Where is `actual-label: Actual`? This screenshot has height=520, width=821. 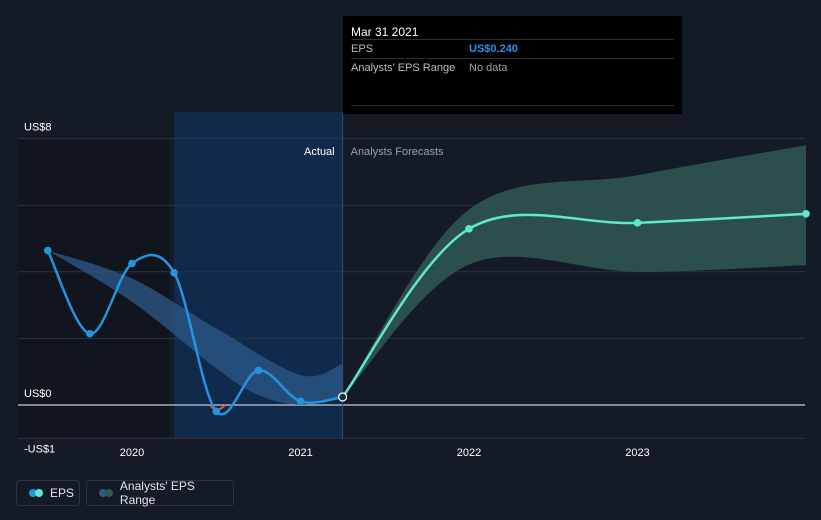 actual-label: Actual is located at coordinates (319, 152).